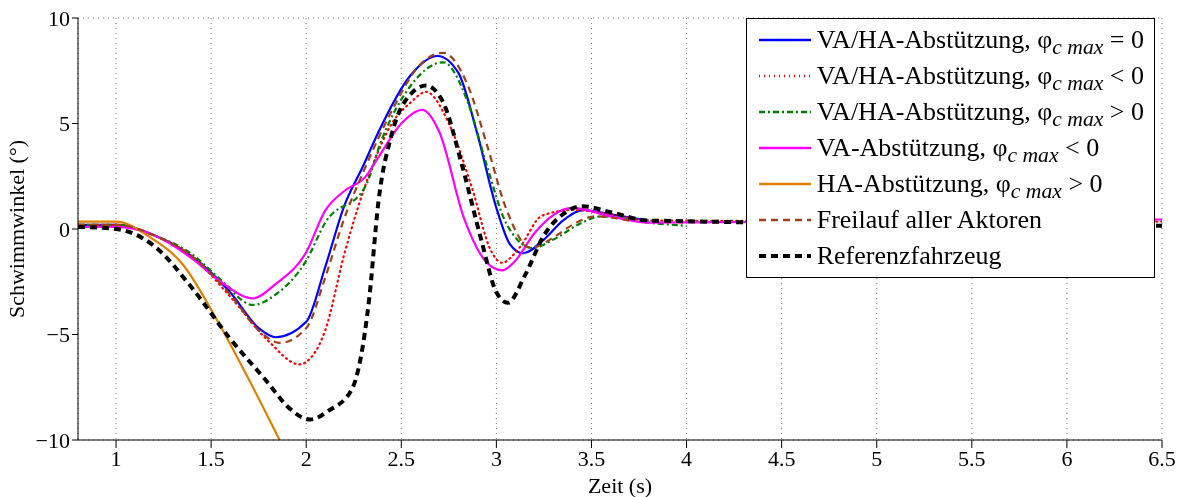  I want to click on x-tick-label: 2.5, so click(401, 458).